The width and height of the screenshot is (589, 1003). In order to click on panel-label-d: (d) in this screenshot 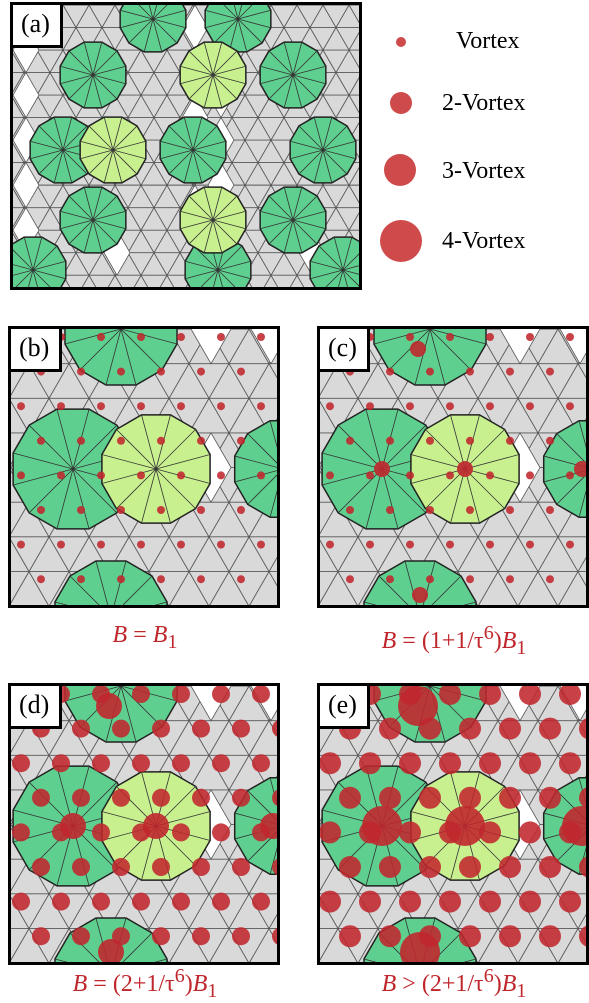, I will do `click(37, 707)`.